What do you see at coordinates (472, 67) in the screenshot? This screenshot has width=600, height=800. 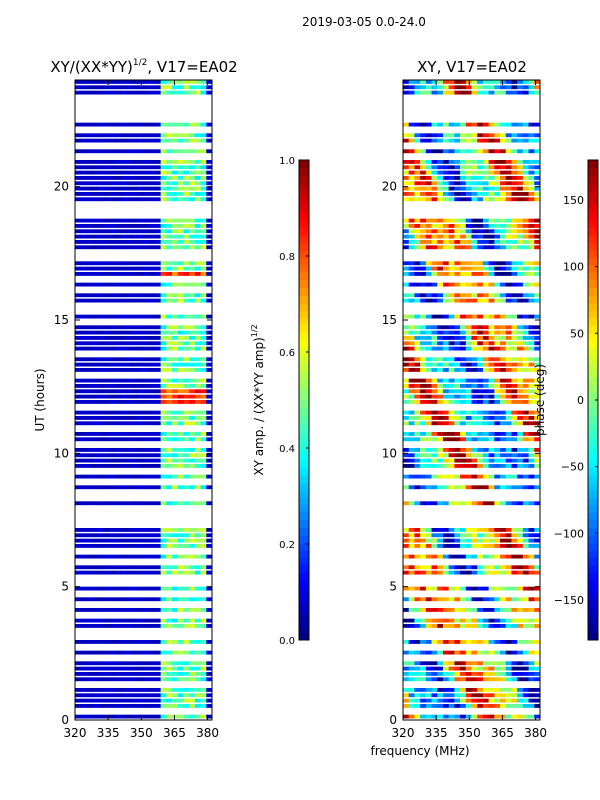 I see `phase-panel-title: XY, V17=EA02` at bounding box center [472, 67].